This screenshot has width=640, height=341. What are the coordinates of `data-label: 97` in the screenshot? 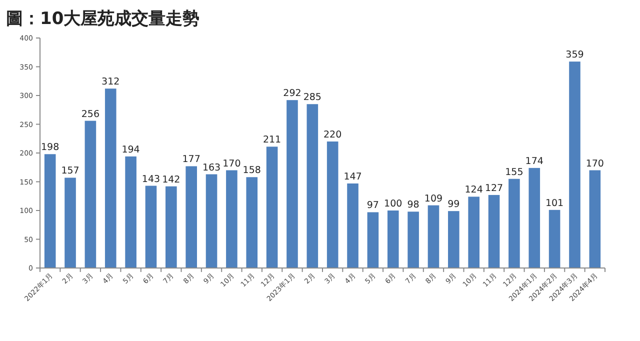 It's located at (372, 206).